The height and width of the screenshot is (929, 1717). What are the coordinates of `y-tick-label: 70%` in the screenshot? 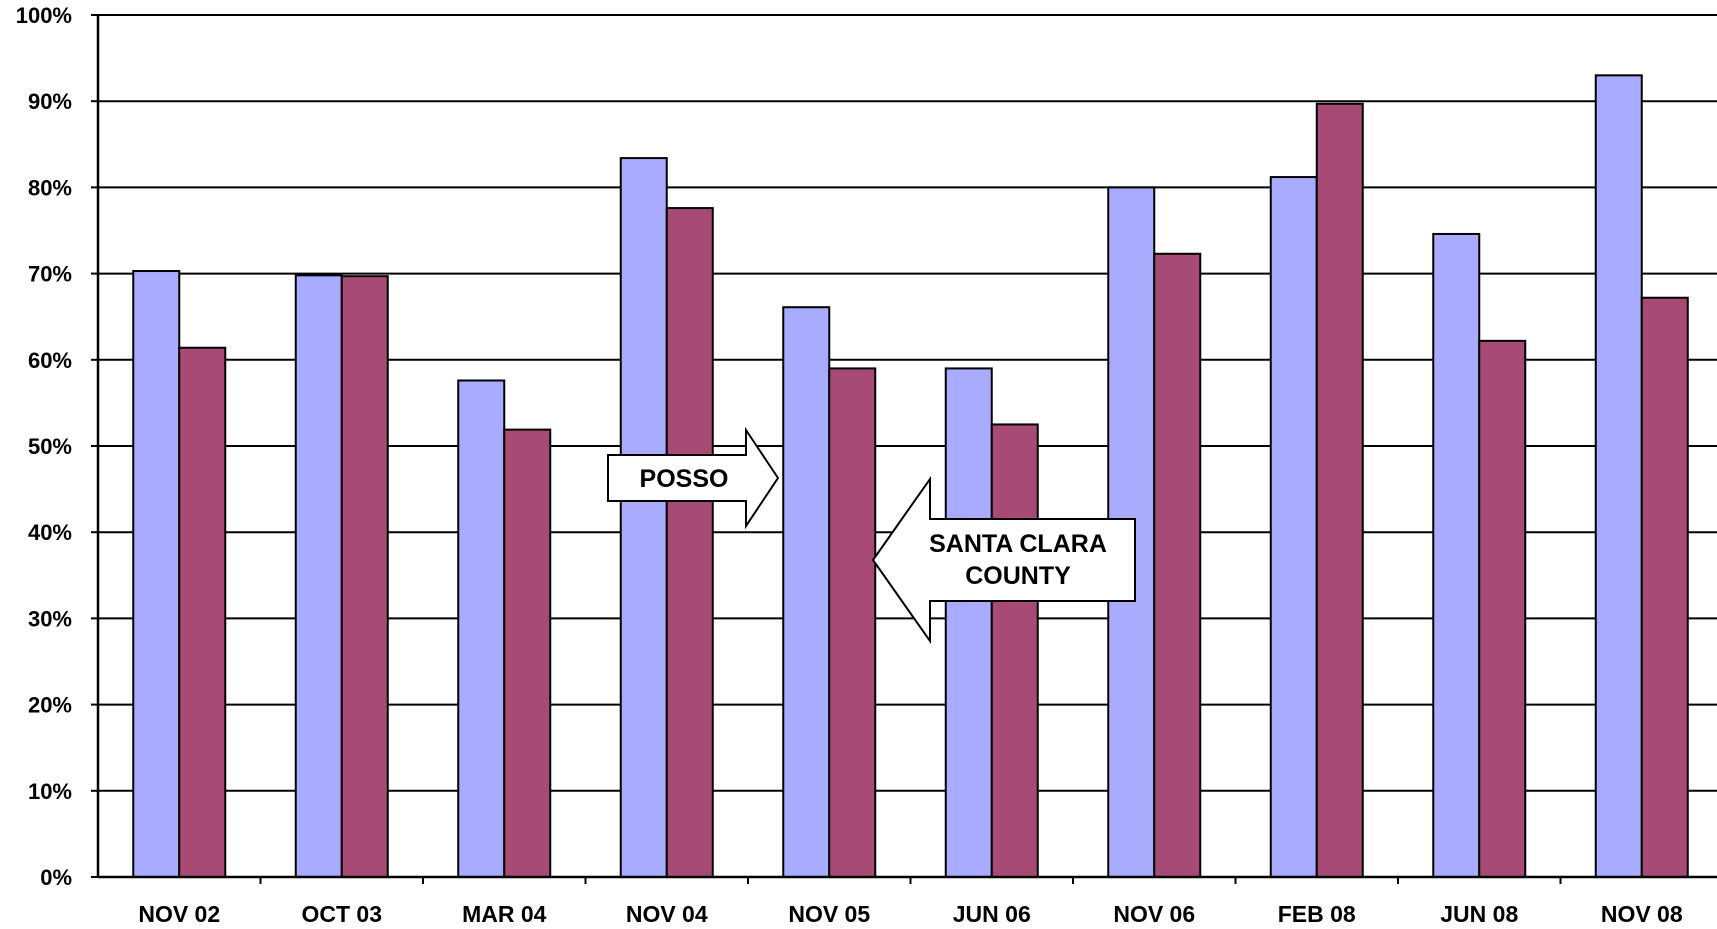 It's located at (50, 274).